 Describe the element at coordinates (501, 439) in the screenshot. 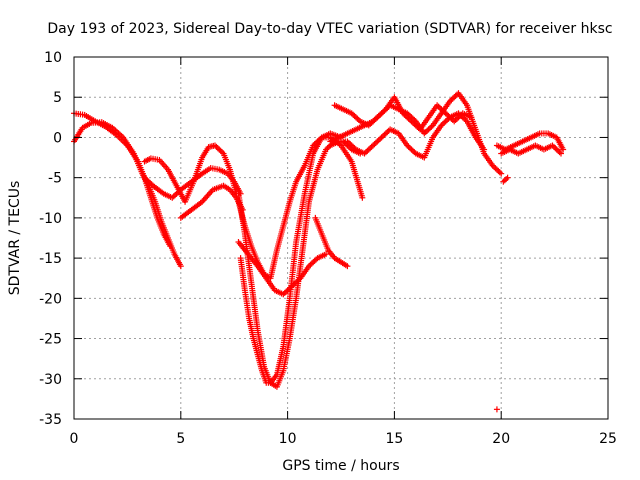

I see `x-tick-label: 20` at that location.